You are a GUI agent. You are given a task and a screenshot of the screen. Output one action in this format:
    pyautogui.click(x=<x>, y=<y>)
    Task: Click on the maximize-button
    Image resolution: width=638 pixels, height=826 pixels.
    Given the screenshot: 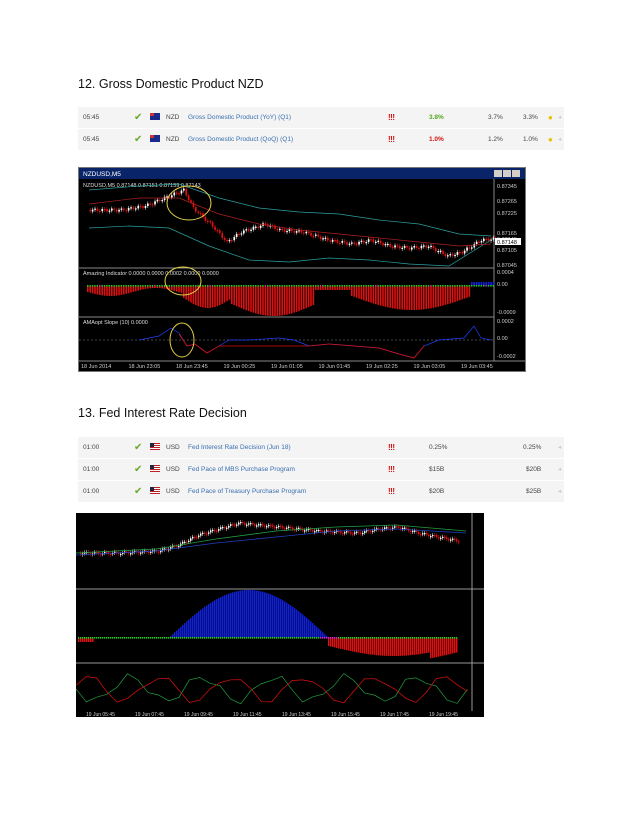 What is the action you would take?
    pyautogui.click(x=507, y=173)
    